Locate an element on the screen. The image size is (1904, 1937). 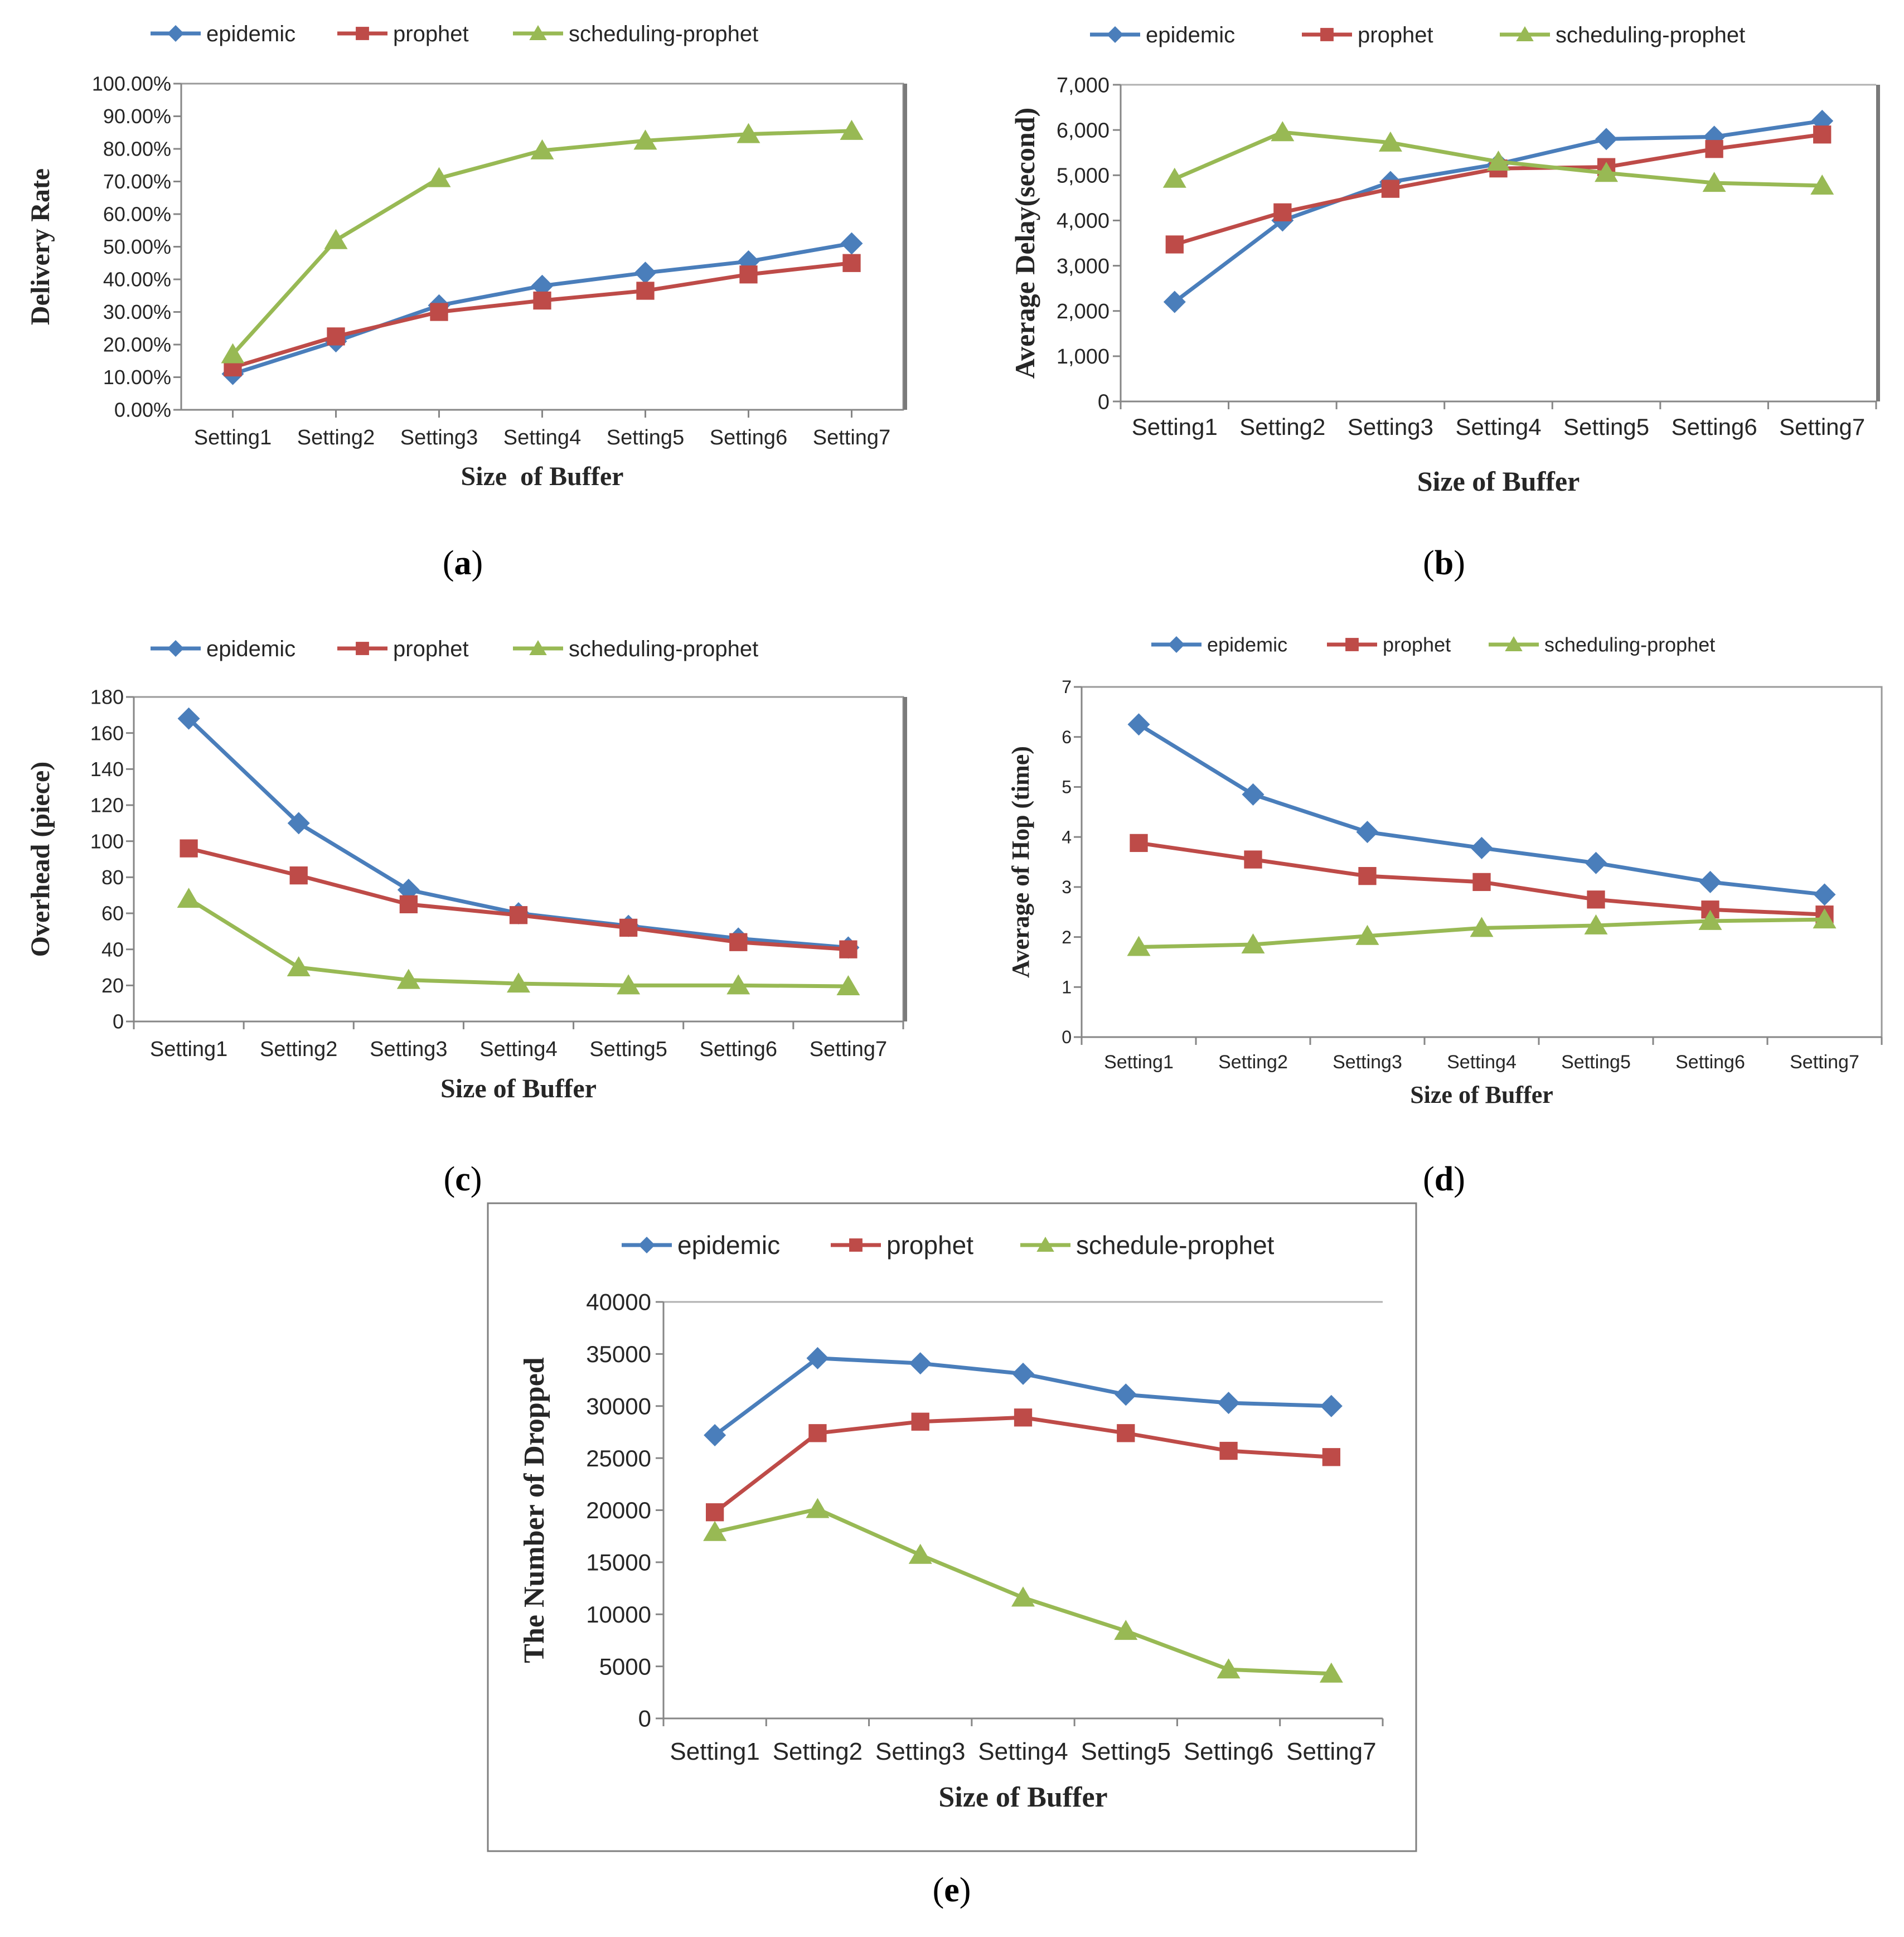
y-tick-label: 30000 is located at coordinates (618, 1406).